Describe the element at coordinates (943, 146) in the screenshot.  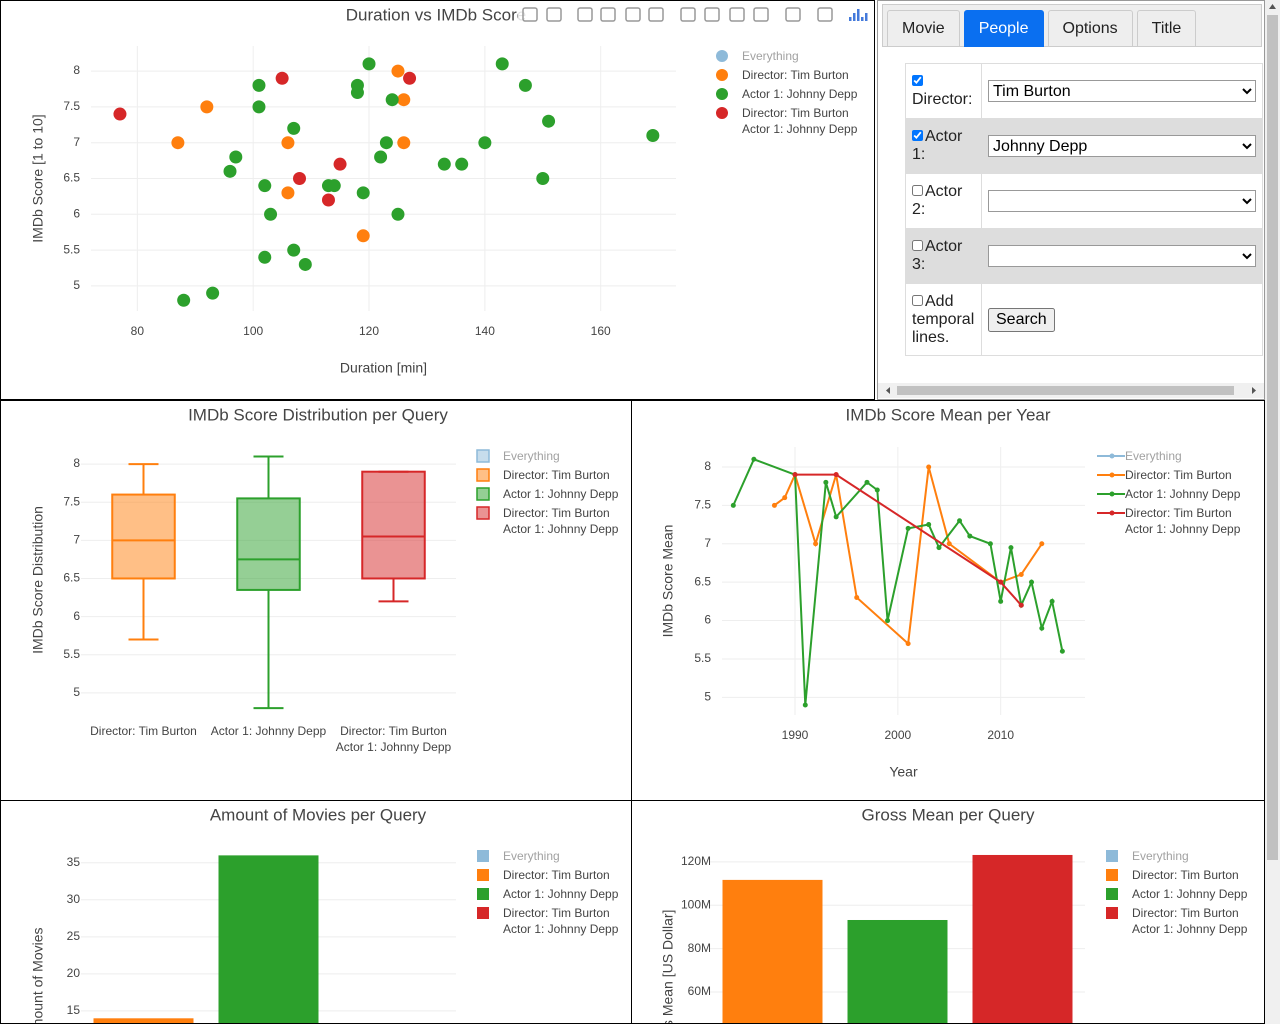
I see `label-cell: Actor 1:` at that location.